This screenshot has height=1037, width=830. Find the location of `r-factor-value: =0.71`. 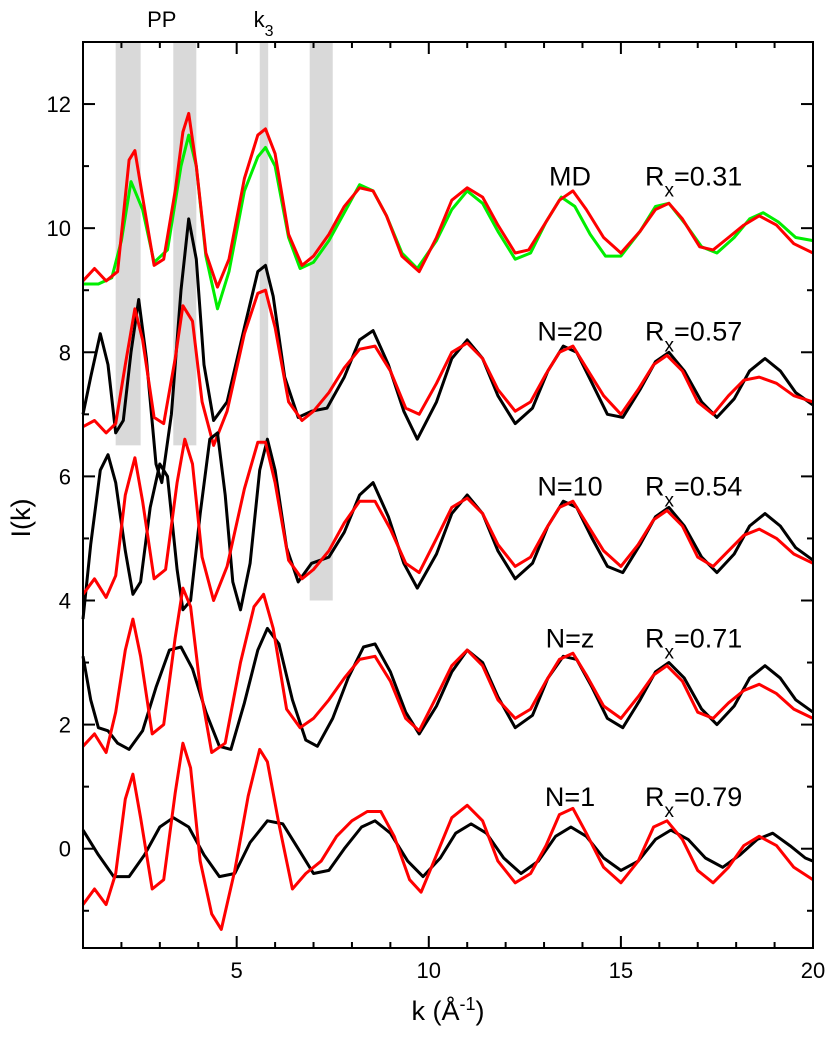

r-factor-value: =0.71 is located at coordinates (708, 639).